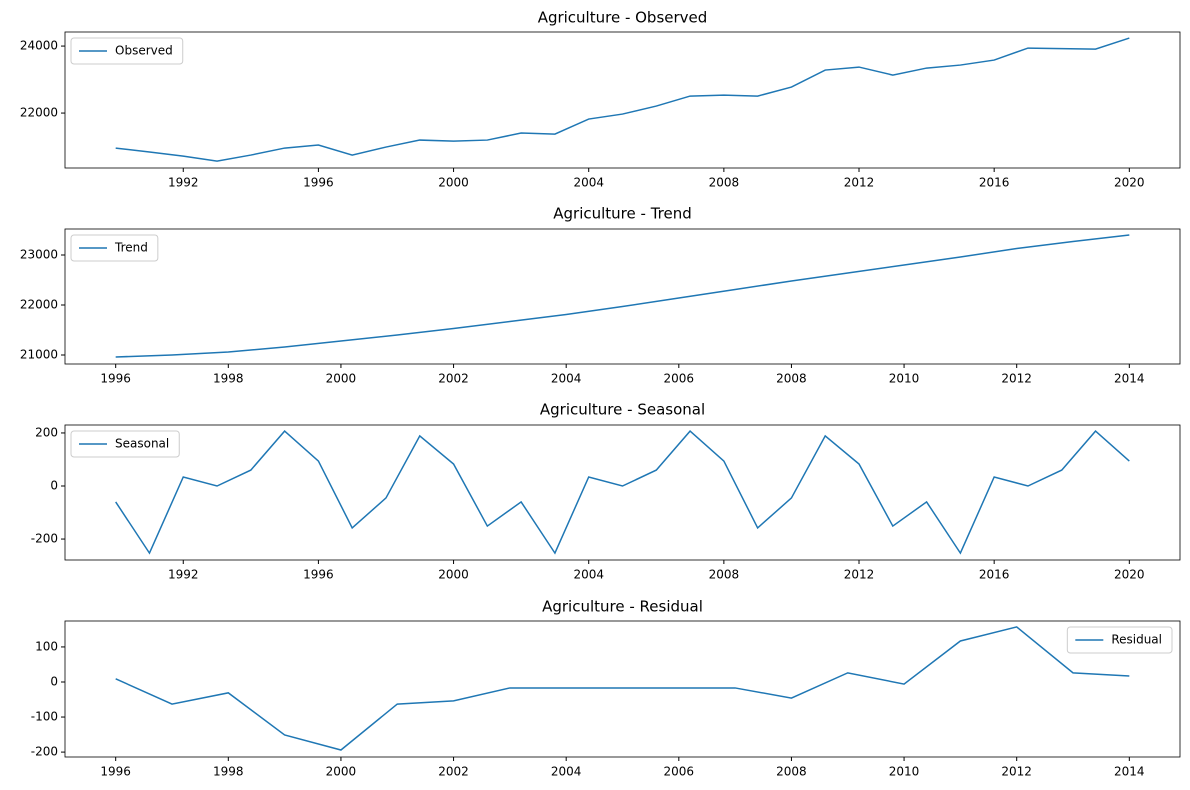 Image resolution: width=1190 pixels, height=790 pixels. Describe the element at coordinates (39, 46) in the screenshot. I see `y-tick-label: 24000` at that location.